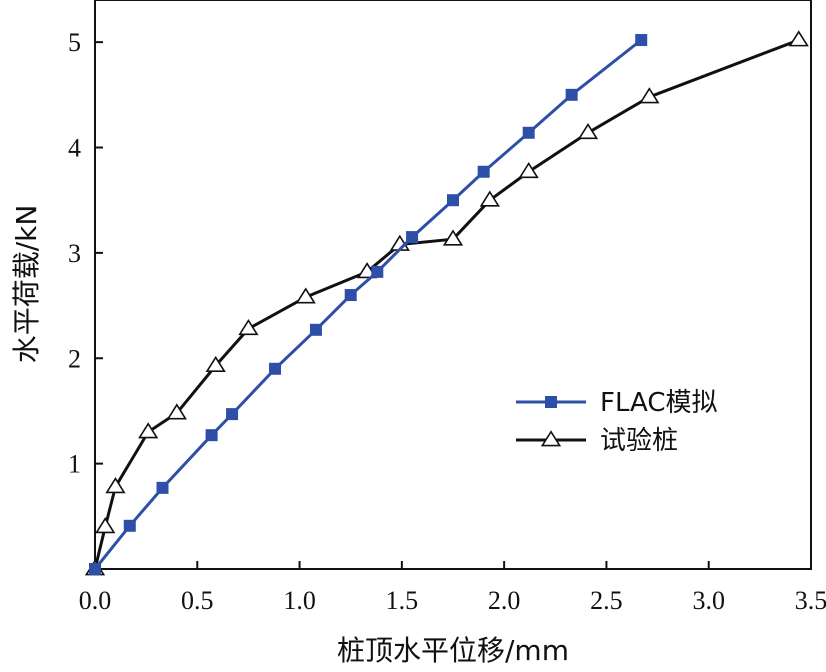 The height and width of the screenshot is (672, 826). What do you see at coordinates (452, 588) in the screenshot?
I see `x-axis-ticks: 0.0 0.5 1.0 1.5 2.0 2.5 3.0 3.5` at bounding box center [452, 588].